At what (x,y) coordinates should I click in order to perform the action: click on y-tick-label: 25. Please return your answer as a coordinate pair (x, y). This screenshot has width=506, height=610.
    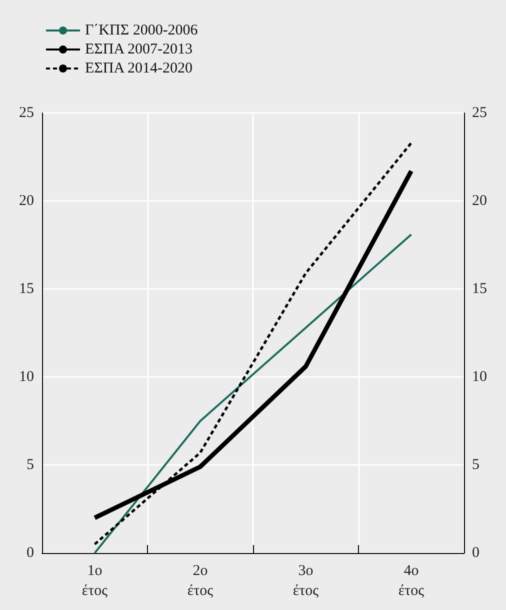
    Looking at the image, I should click on (26, 113).